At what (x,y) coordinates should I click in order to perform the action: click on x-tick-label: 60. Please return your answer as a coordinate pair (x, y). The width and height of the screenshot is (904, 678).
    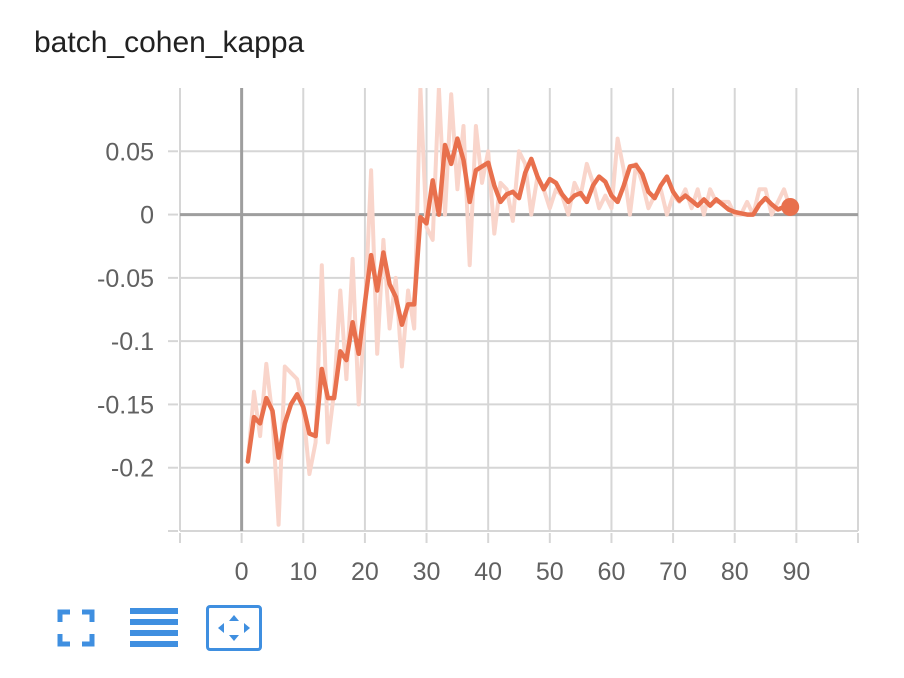
    Looking at the image, I should click on (612, 572).